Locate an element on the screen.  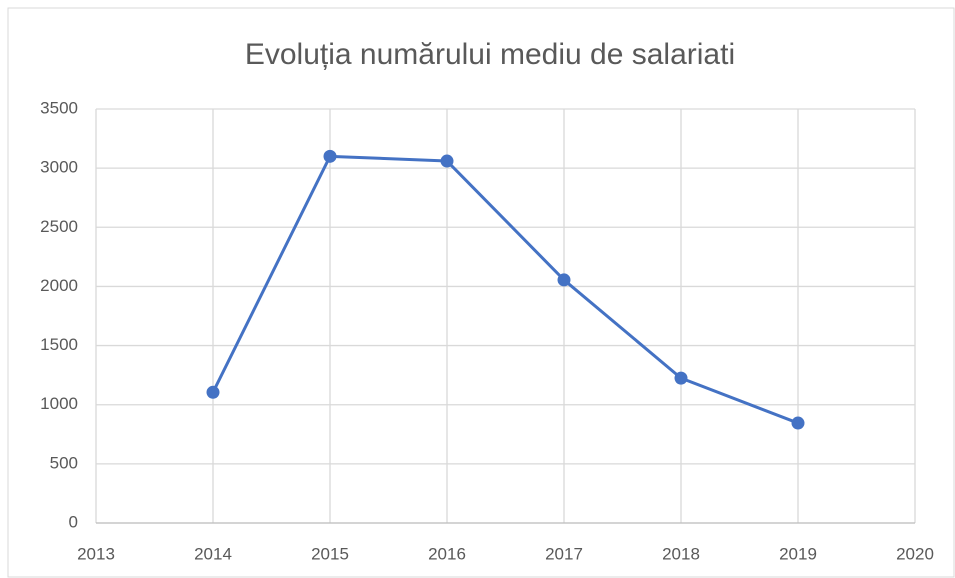
y-tick-label: 3500 is located at coordinates (59, 107).